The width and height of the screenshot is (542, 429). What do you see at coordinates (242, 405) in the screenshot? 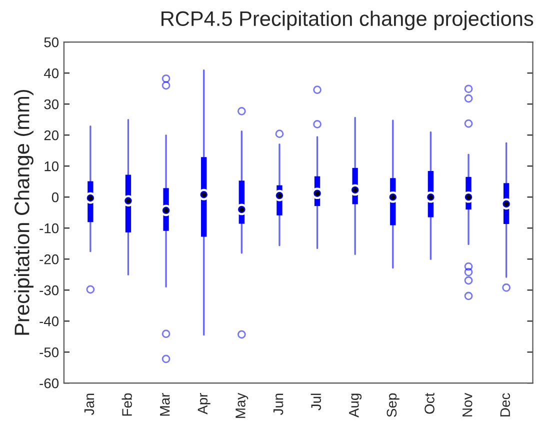
I see `x-tick-label: May` at bounding box center [242, 405].